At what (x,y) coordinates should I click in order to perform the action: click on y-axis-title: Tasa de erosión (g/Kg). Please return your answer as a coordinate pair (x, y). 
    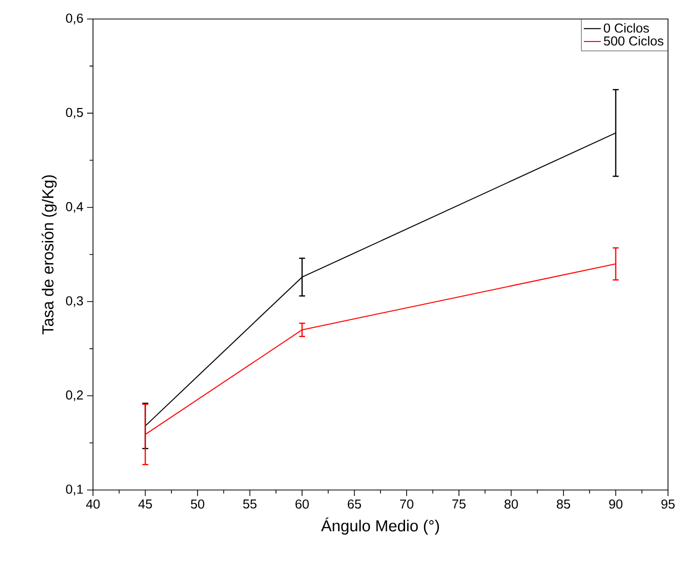
    Looking at the image, I should click on (49, 254).